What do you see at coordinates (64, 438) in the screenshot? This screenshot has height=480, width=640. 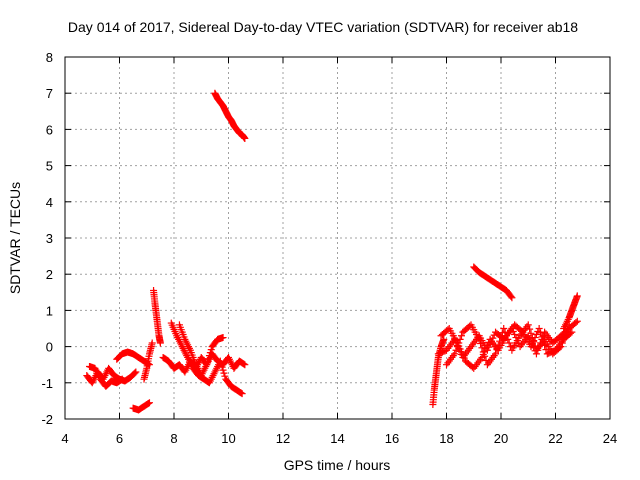 I see `x-tick-label: 4` at bounding box center [64, 438].